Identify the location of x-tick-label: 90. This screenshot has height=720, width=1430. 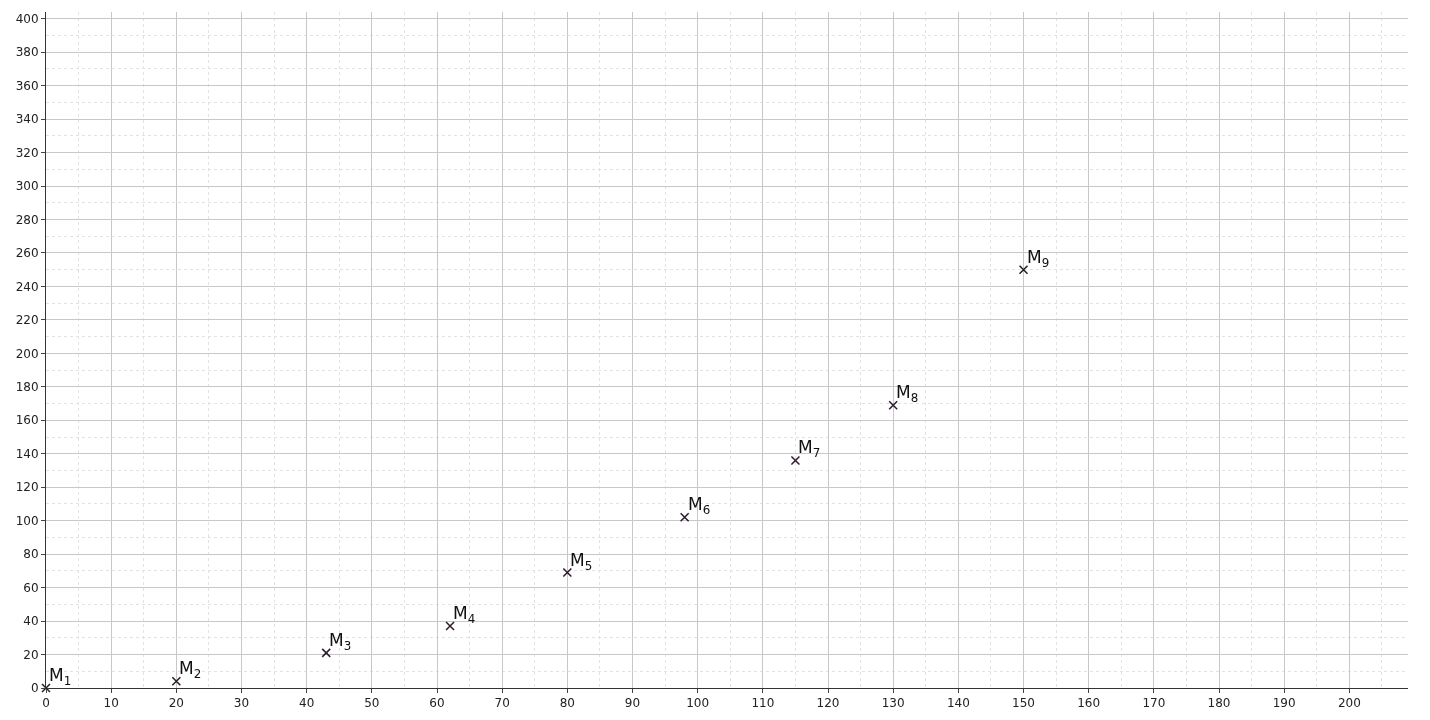
(632, 703).